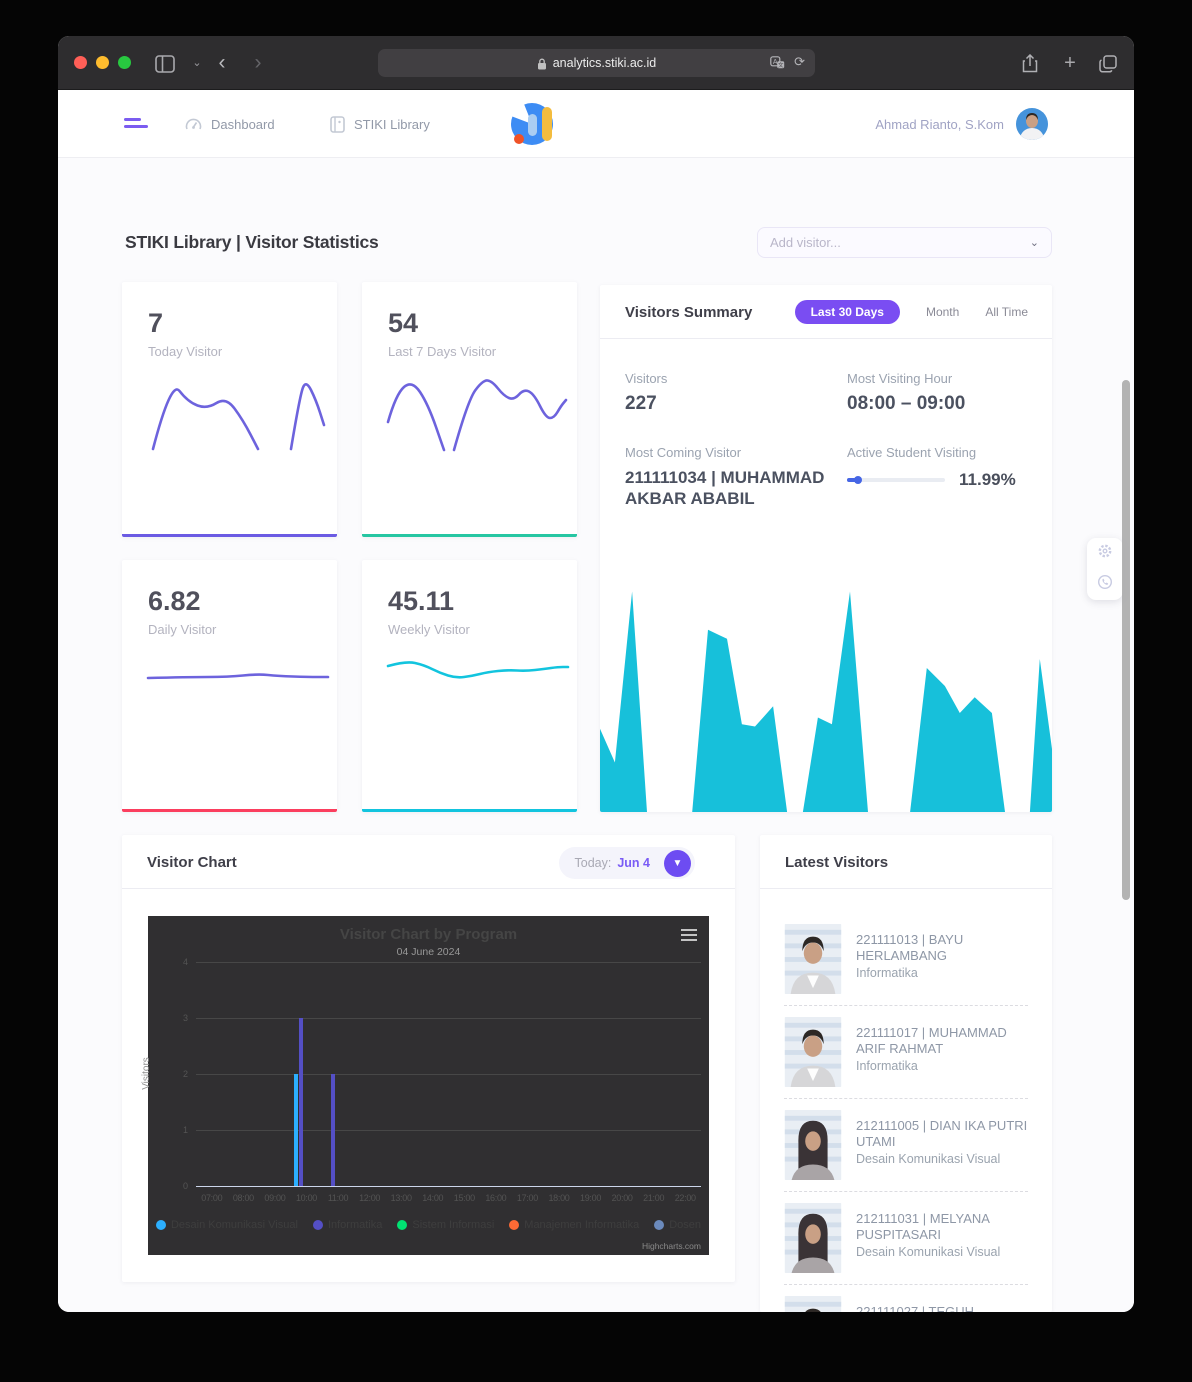  I want to click on legend-item: Informatika, so click(347, 1225).